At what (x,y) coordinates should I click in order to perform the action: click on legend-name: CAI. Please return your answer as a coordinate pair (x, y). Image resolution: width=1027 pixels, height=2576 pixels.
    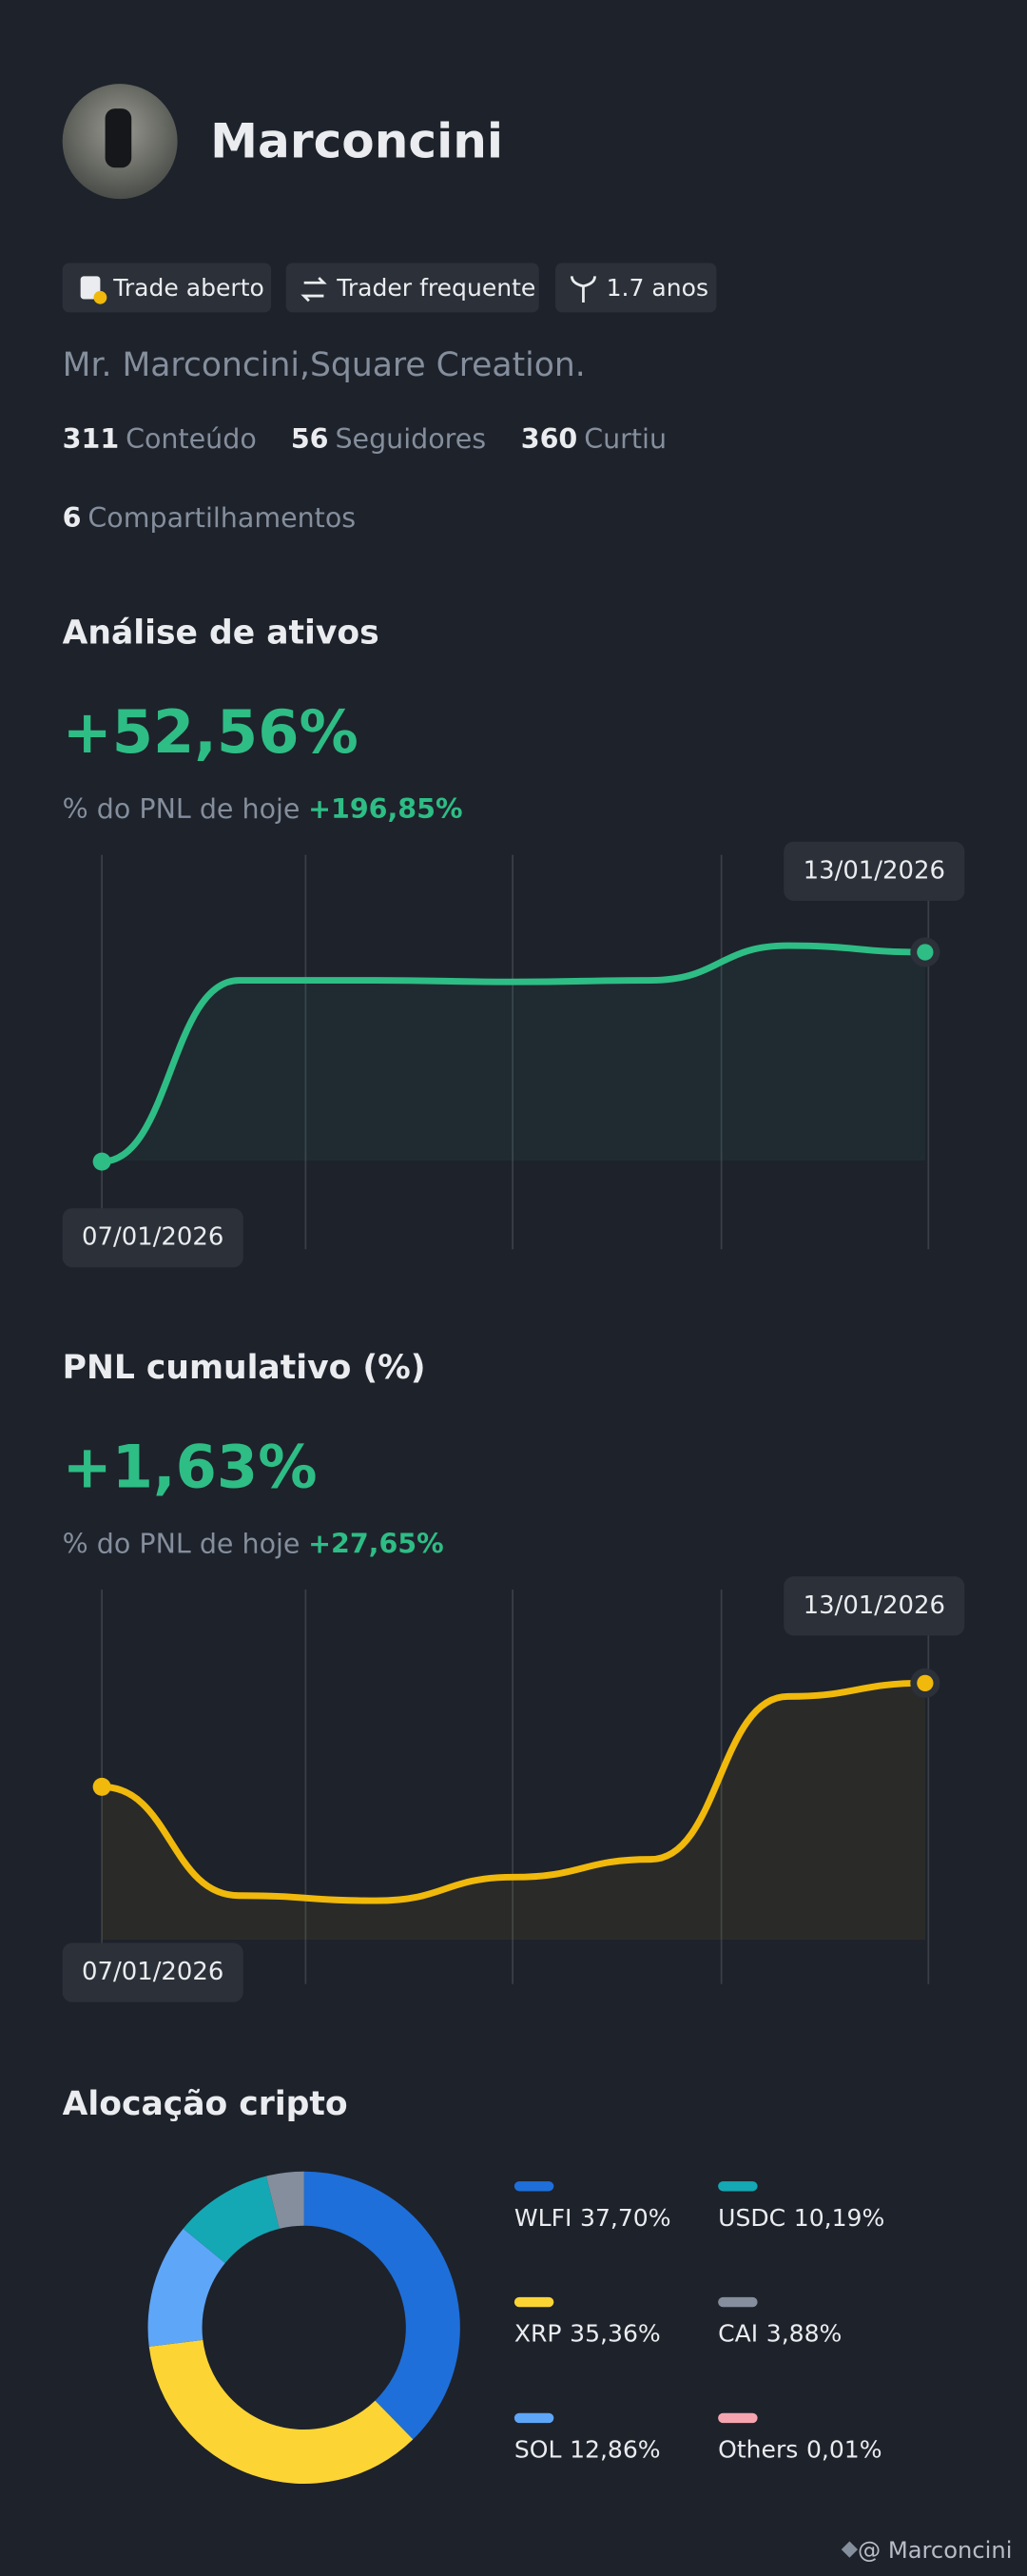
    Looking at the image, I should click on (738, 2334).